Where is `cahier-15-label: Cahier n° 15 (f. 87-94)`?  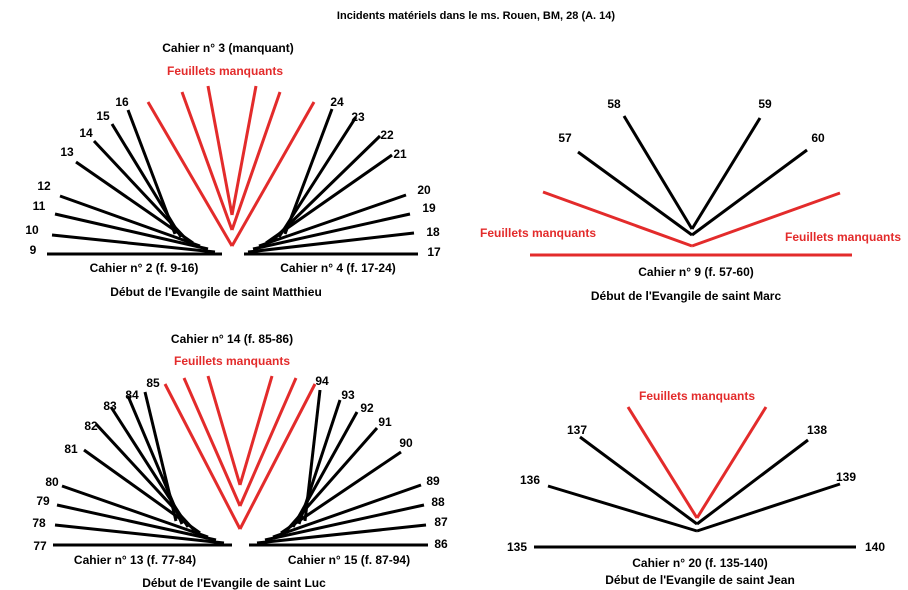 cahier-15-label: Cahier n° 15 (f. 87-94) is located at coordinates (349, 560).